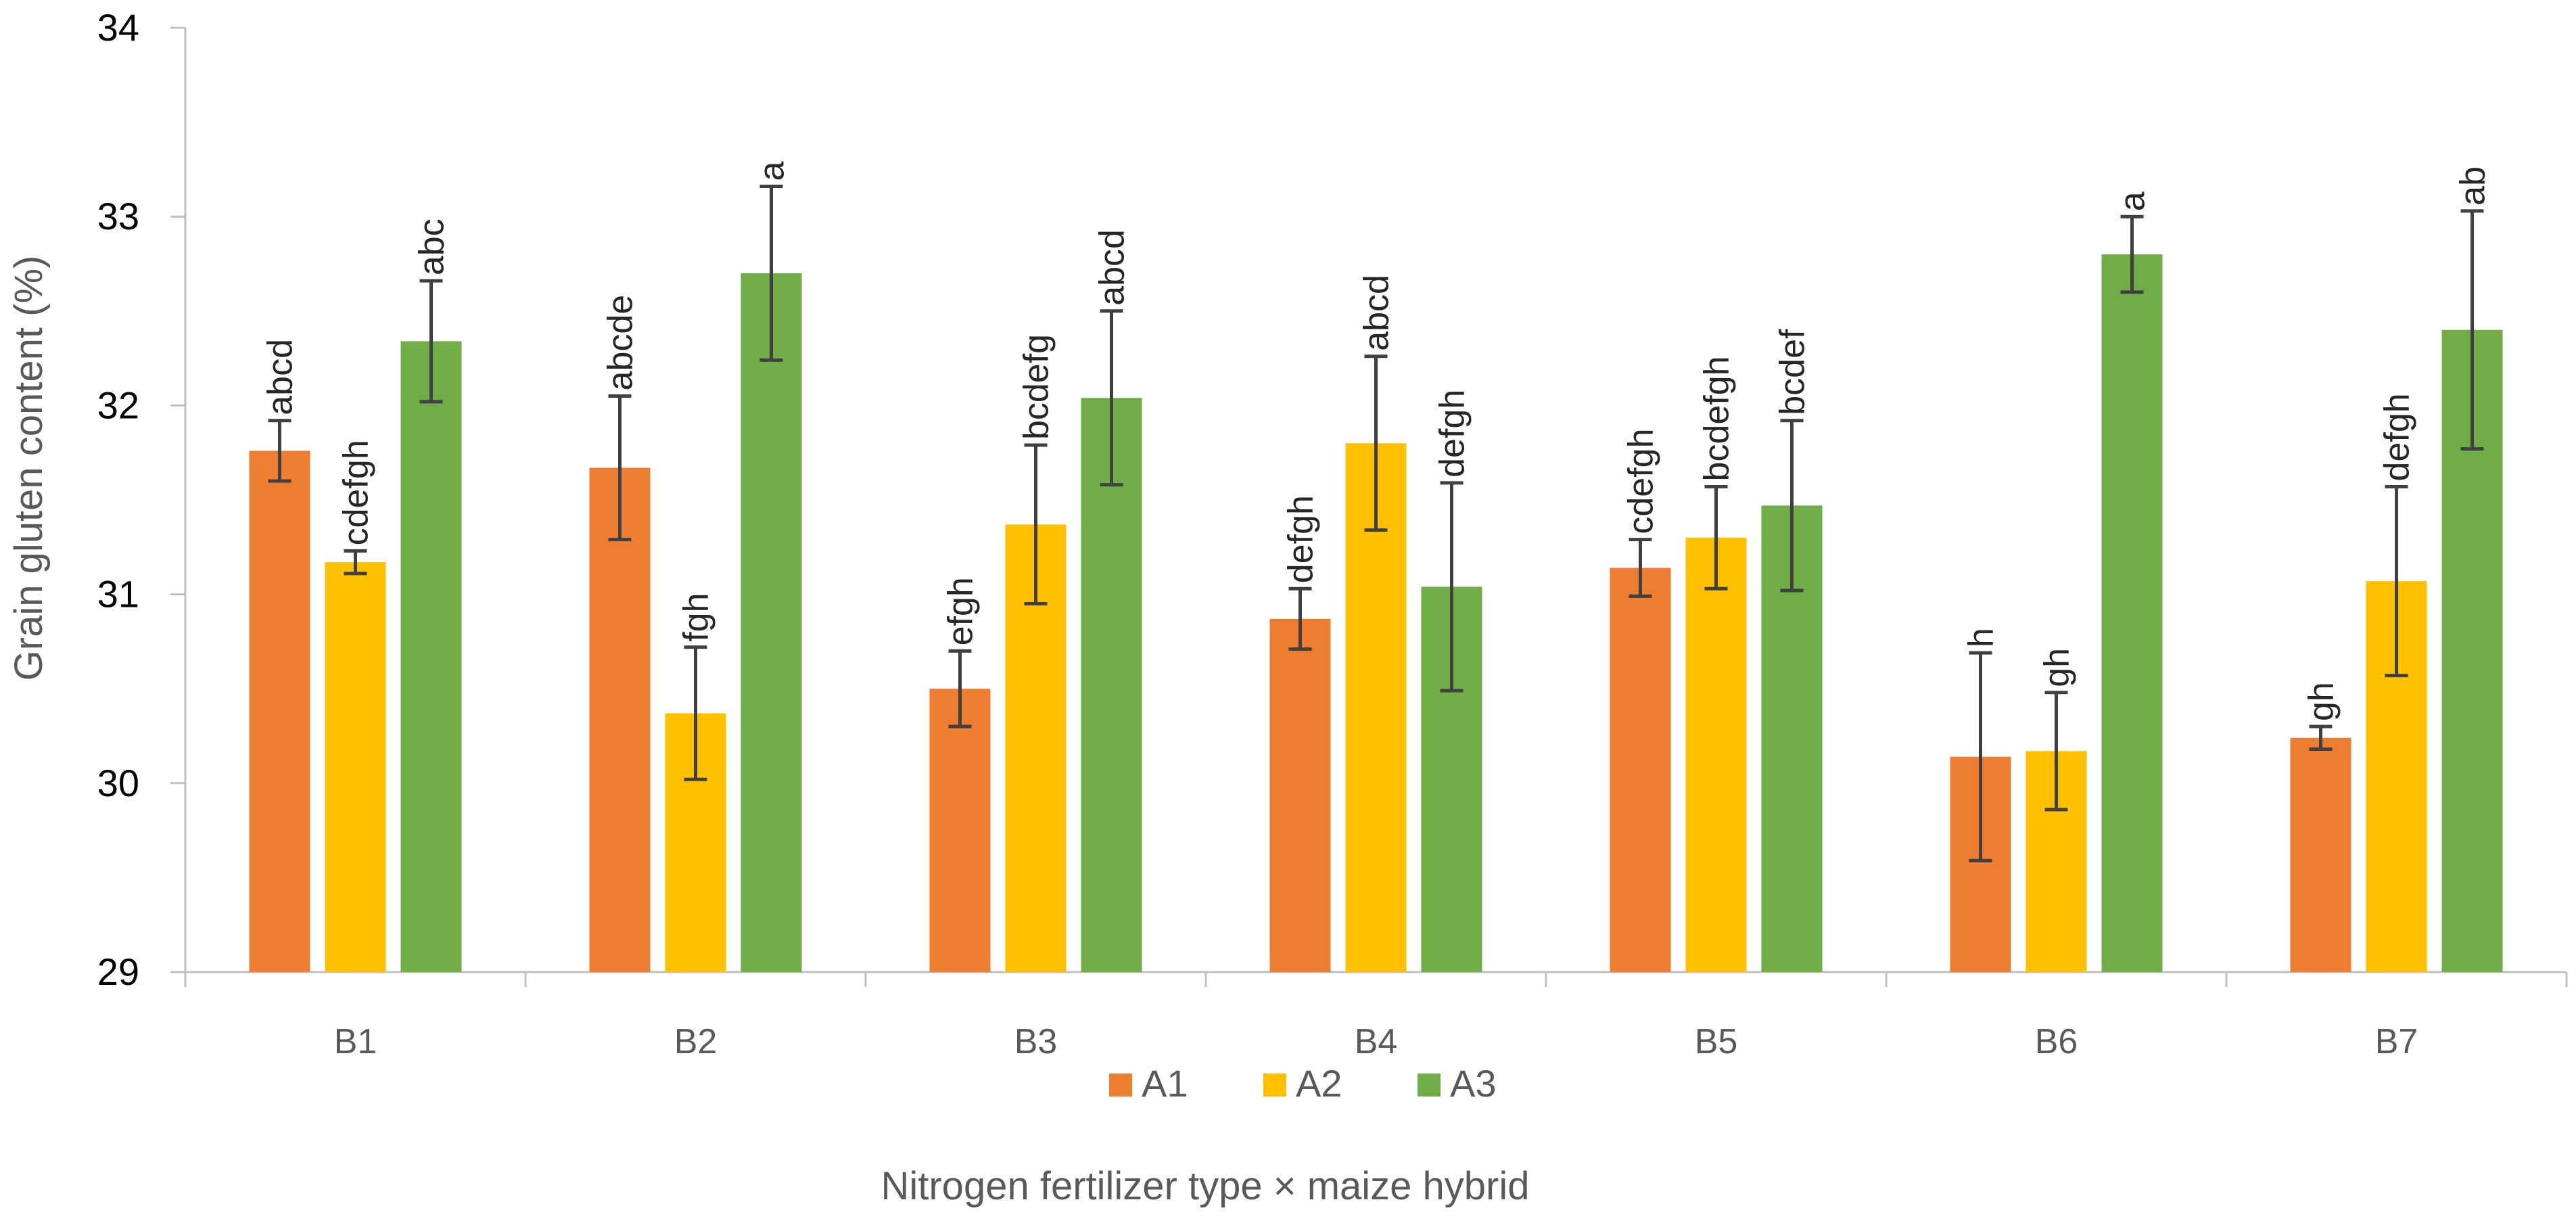  I want to click on legend-label: A3, so click(1473, 1083).